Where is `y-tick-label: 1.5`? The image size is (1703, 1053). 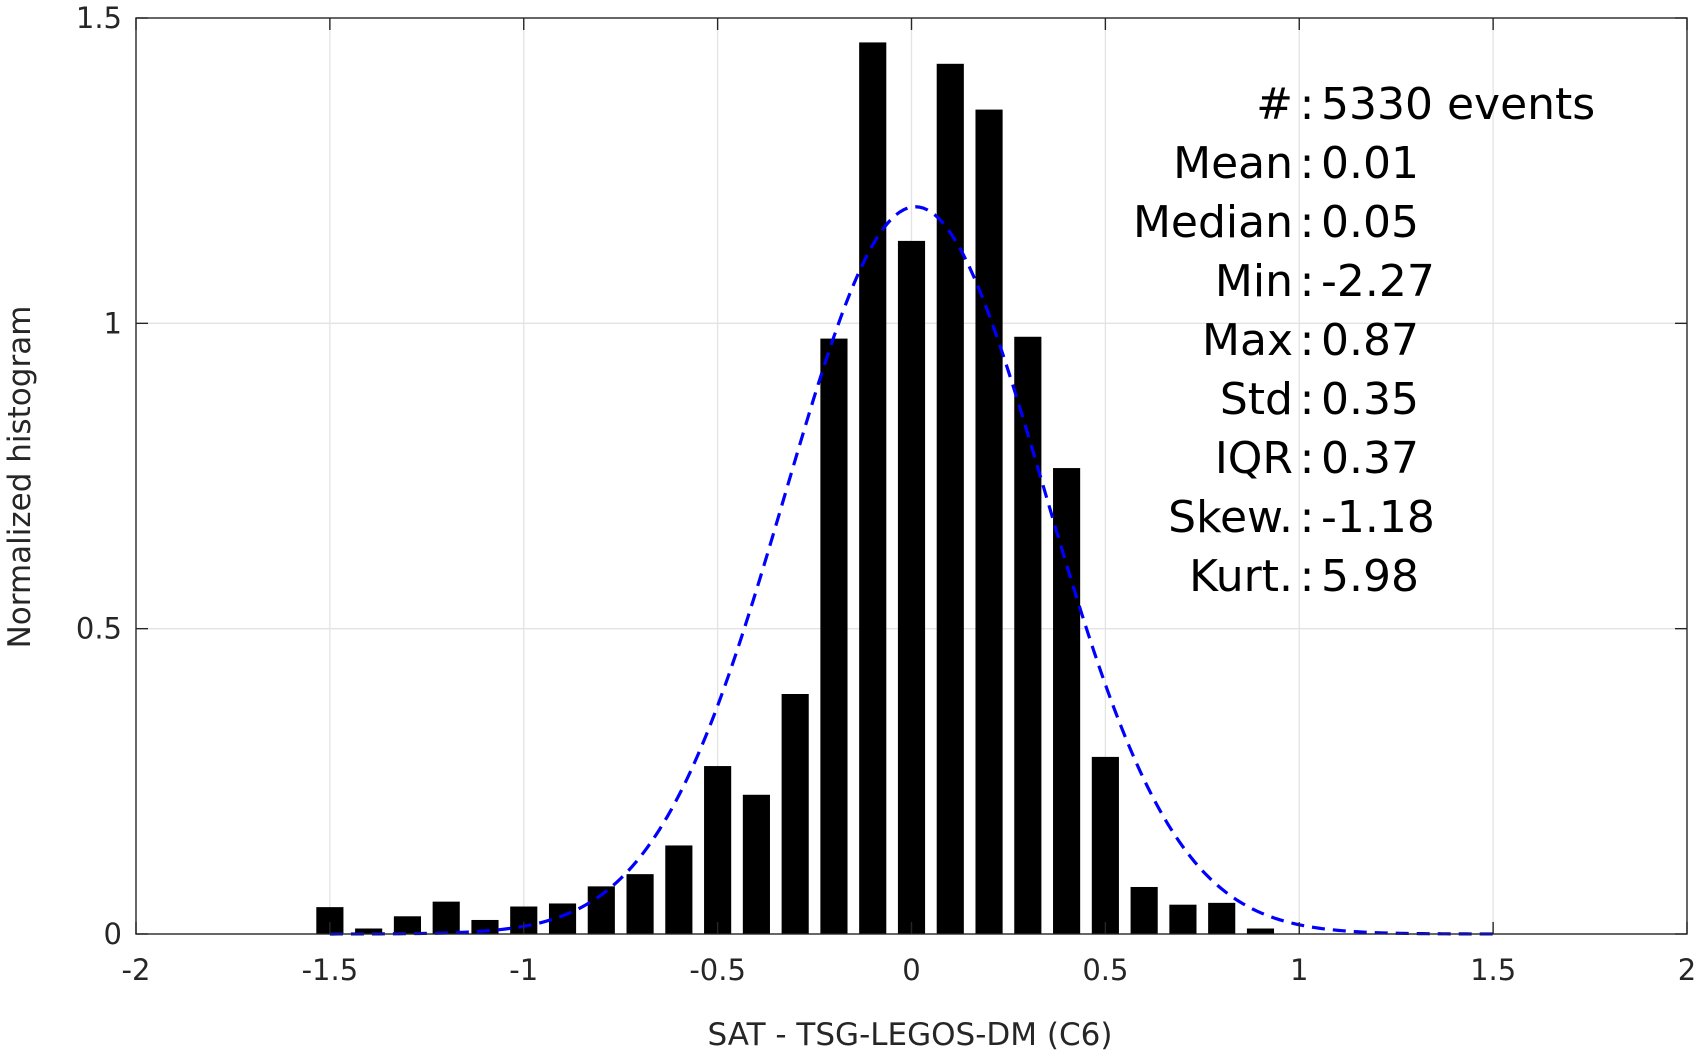
y-tick-label: 1.5 is located at coordinates (99, 18).